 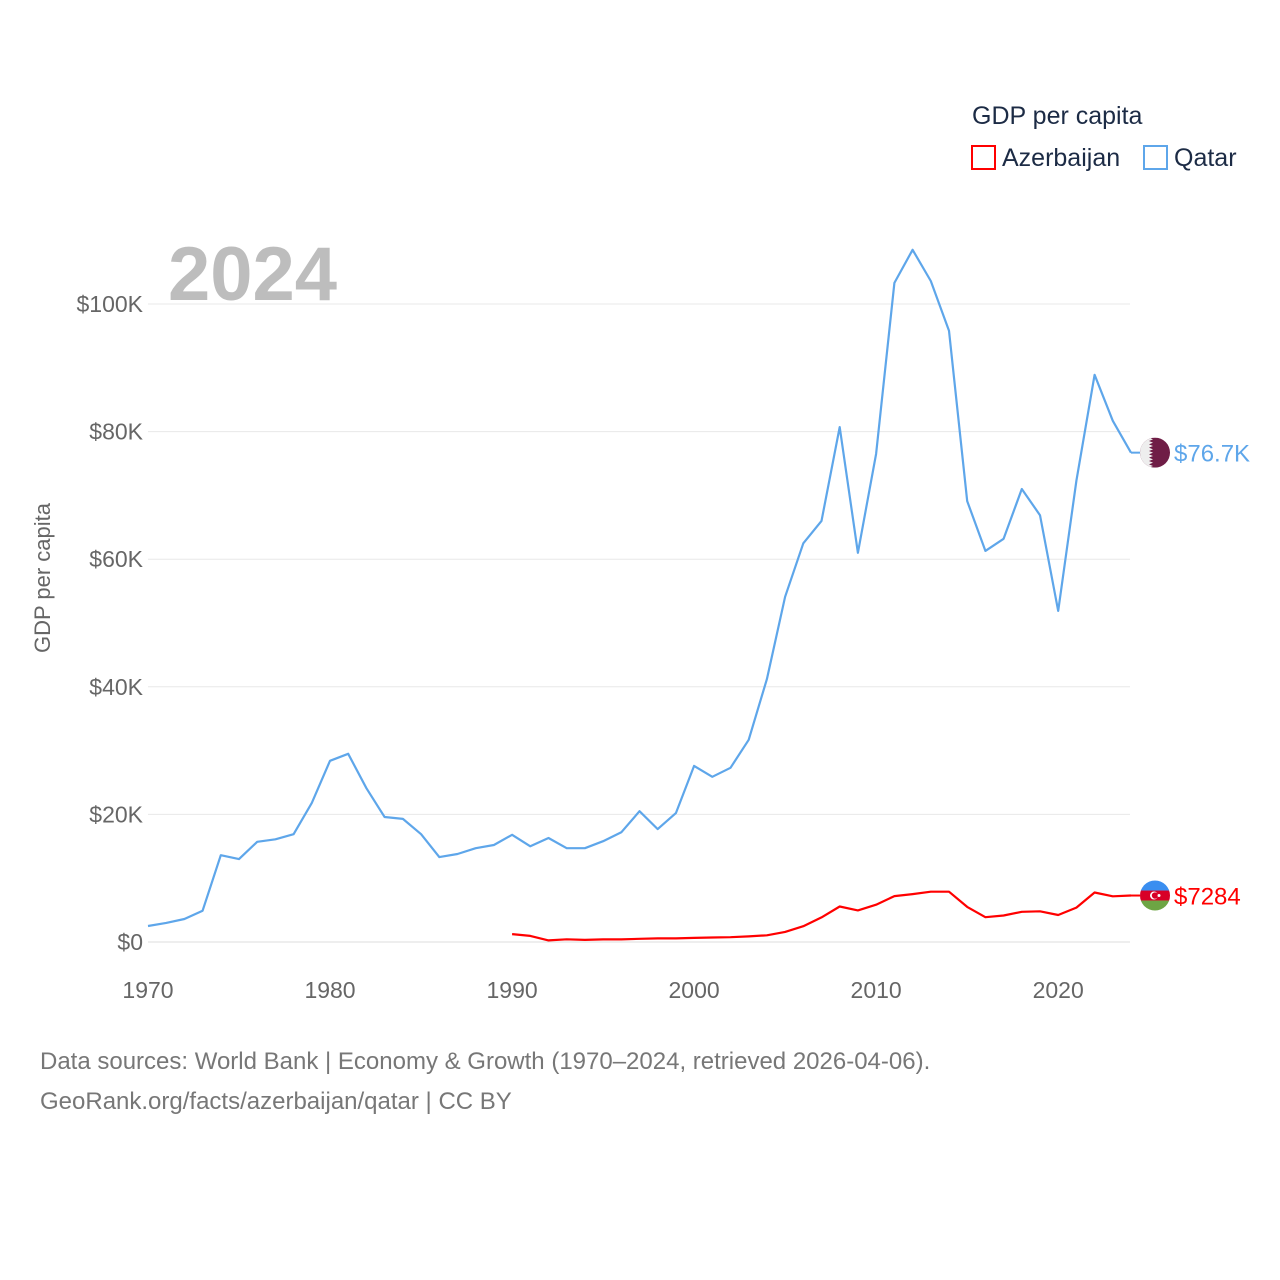 I want to click on y-tick-label: $40K, so click(x=116, y=687).